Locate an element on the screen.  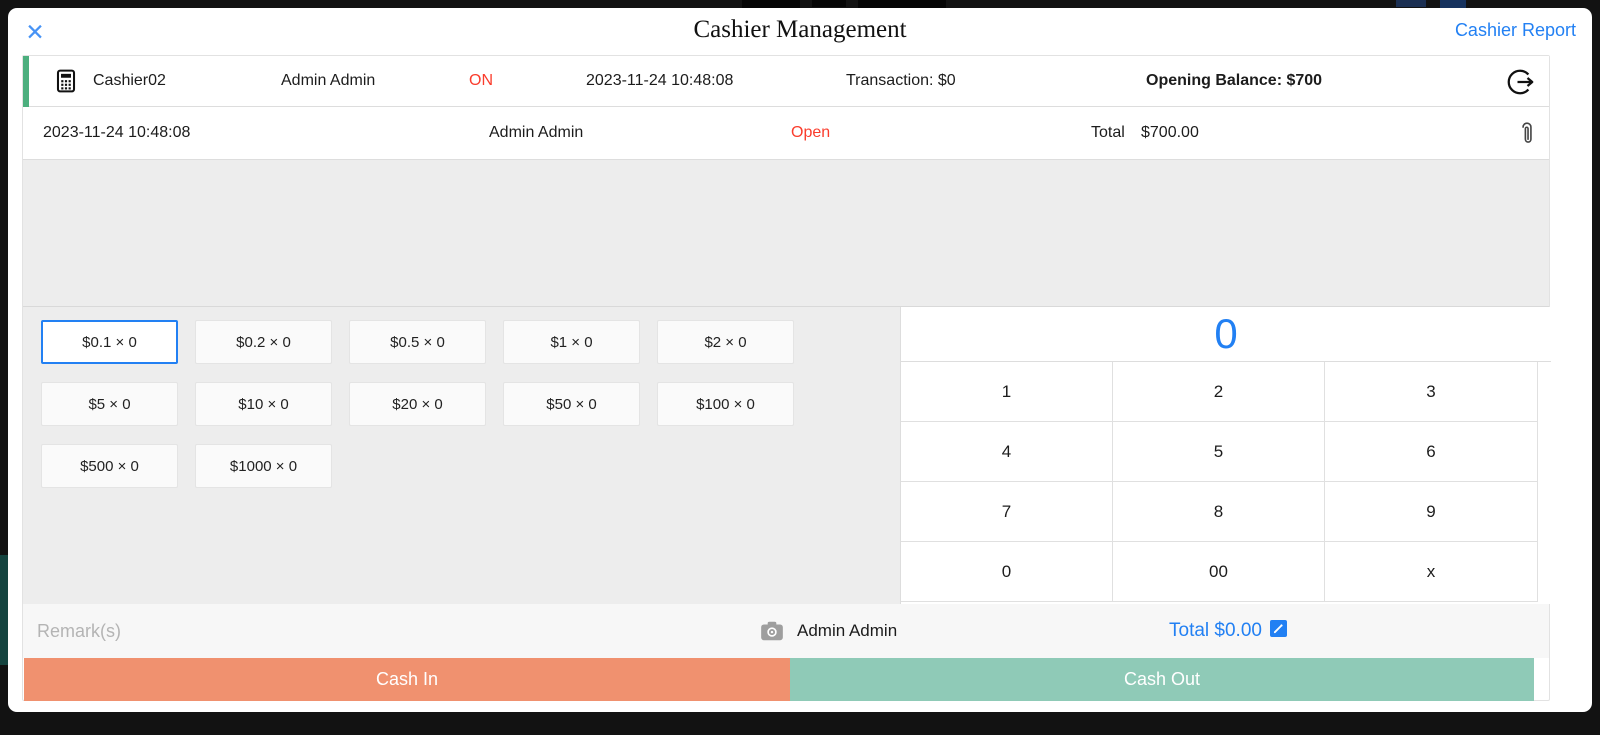
session-datetime: 2023-11-24 10:48:08 is located at coordinates (117, 132).